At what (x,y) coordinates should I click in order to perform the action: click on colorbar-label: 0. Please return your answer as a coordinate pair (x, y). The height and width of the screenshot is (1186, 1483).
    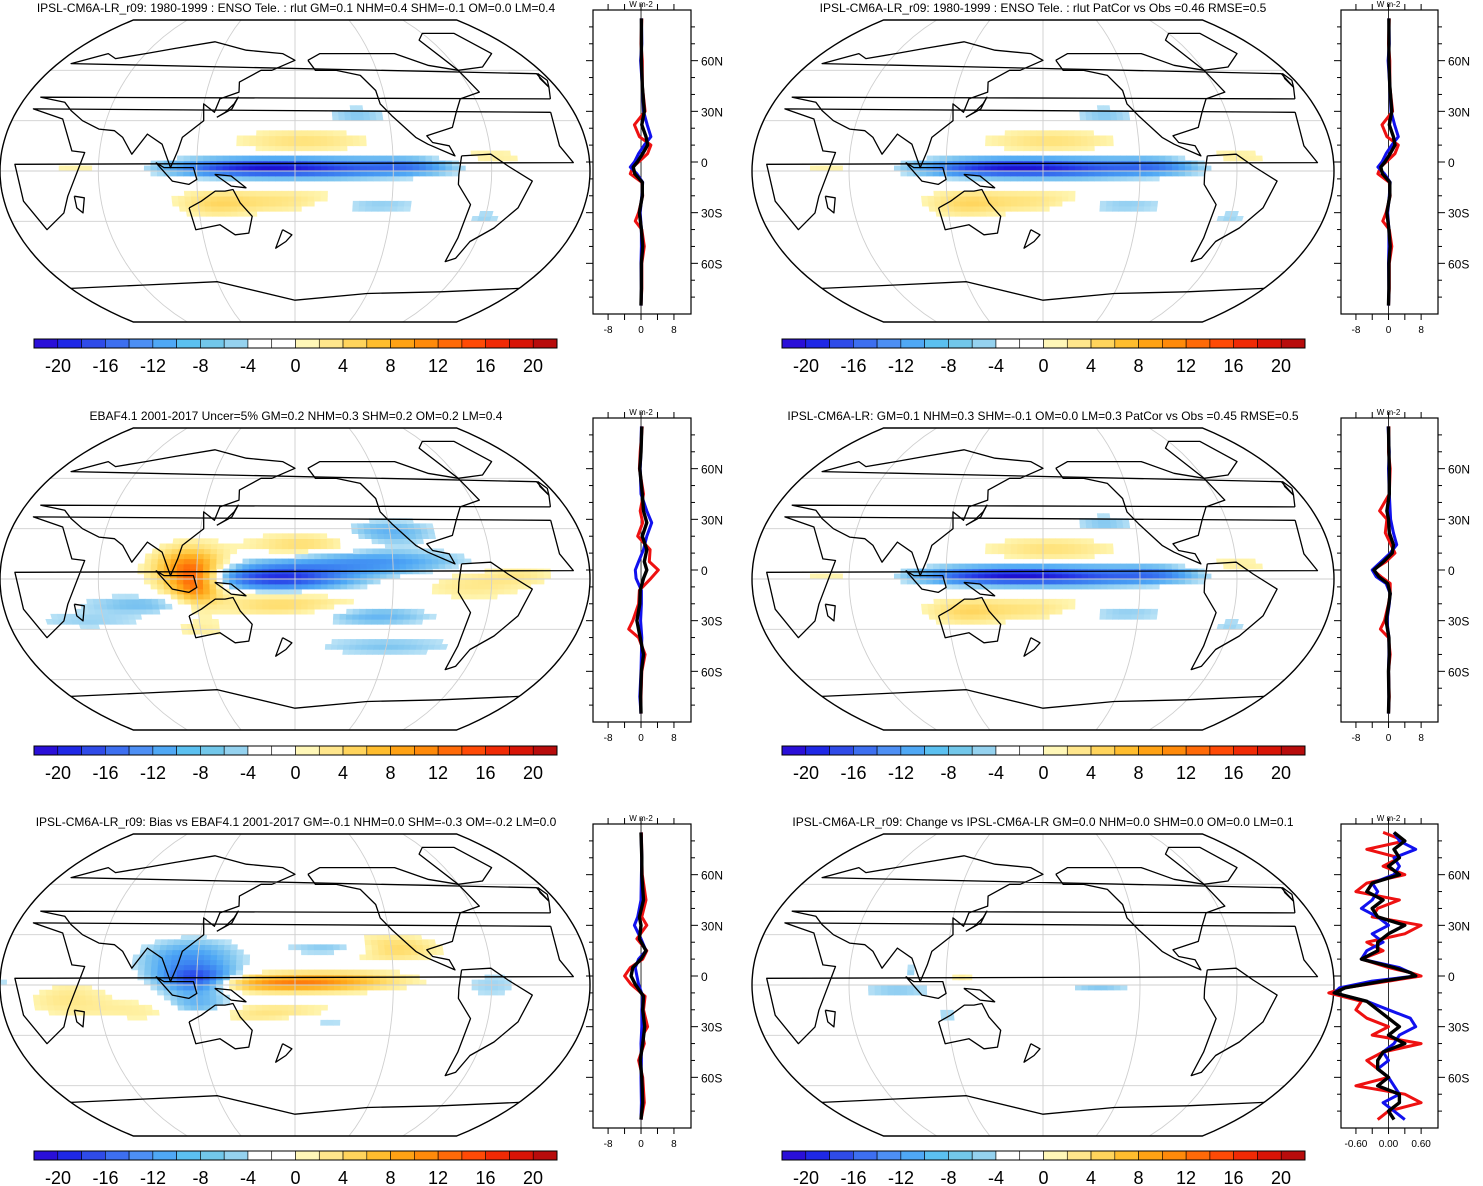
    Looking at the image, I should click on (295, 366).